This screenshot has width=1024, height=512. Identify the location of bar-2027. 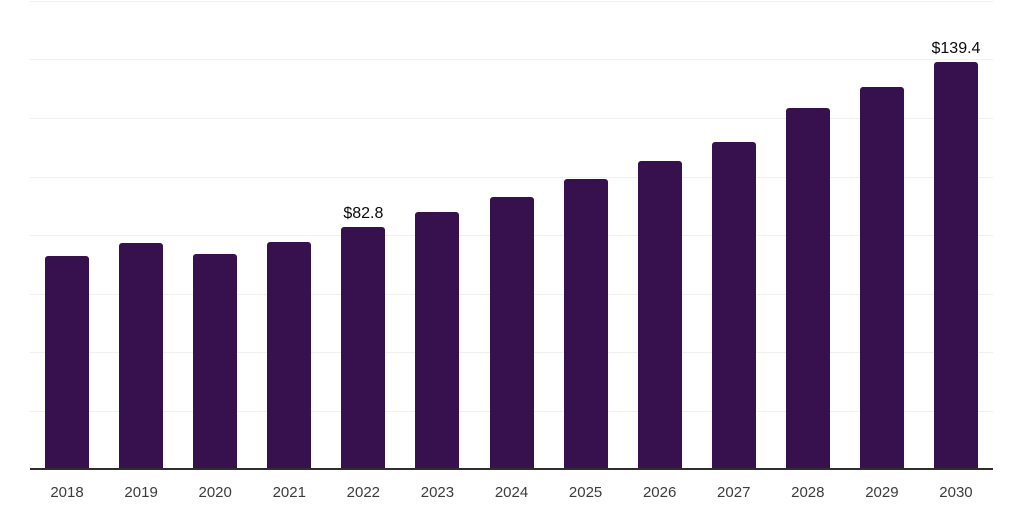
(733, 305).